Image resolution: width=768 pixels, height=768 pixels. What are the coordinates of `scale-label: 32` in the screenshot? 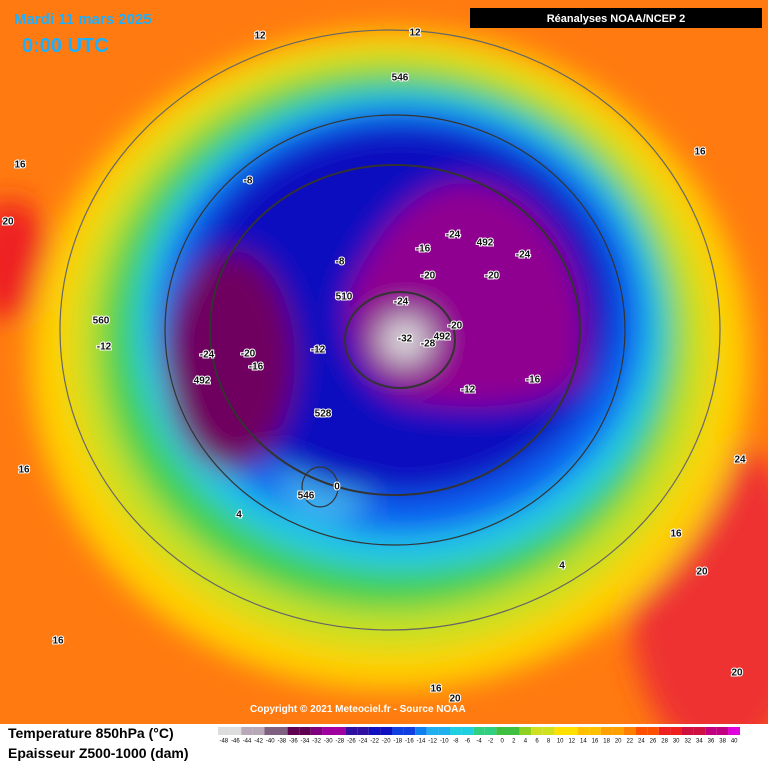 It's located at (687, 742).